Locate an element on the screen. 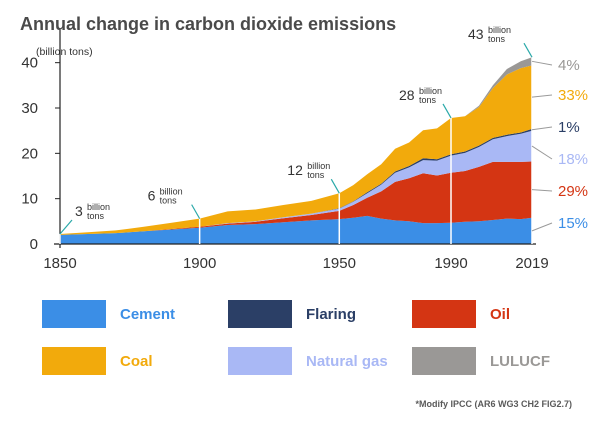 This screenshot has height=431, width=600. share-label: 18% is located at coordinates (573, 159).